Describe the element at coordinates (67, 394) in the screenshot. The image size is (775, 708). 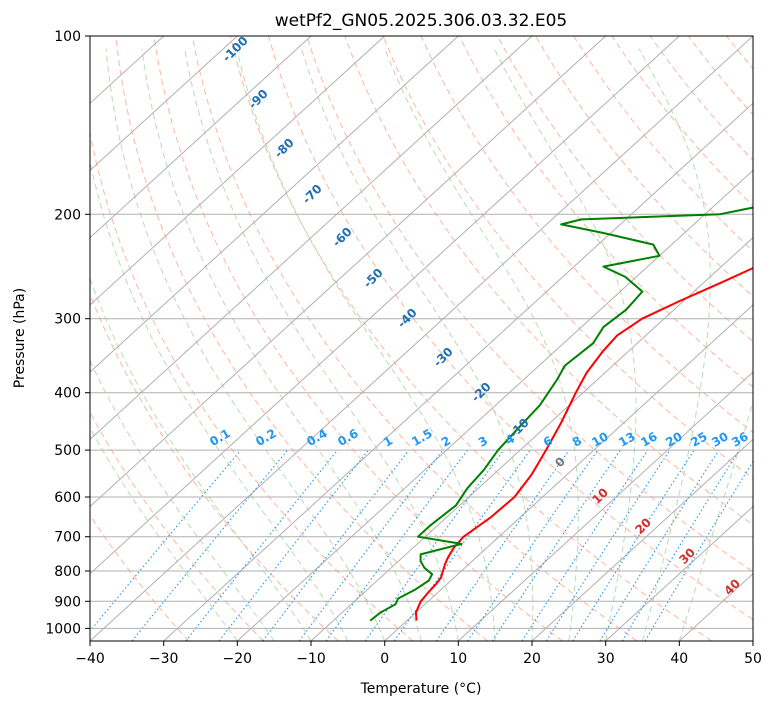
I see `y-tick-label: 400` at that location.